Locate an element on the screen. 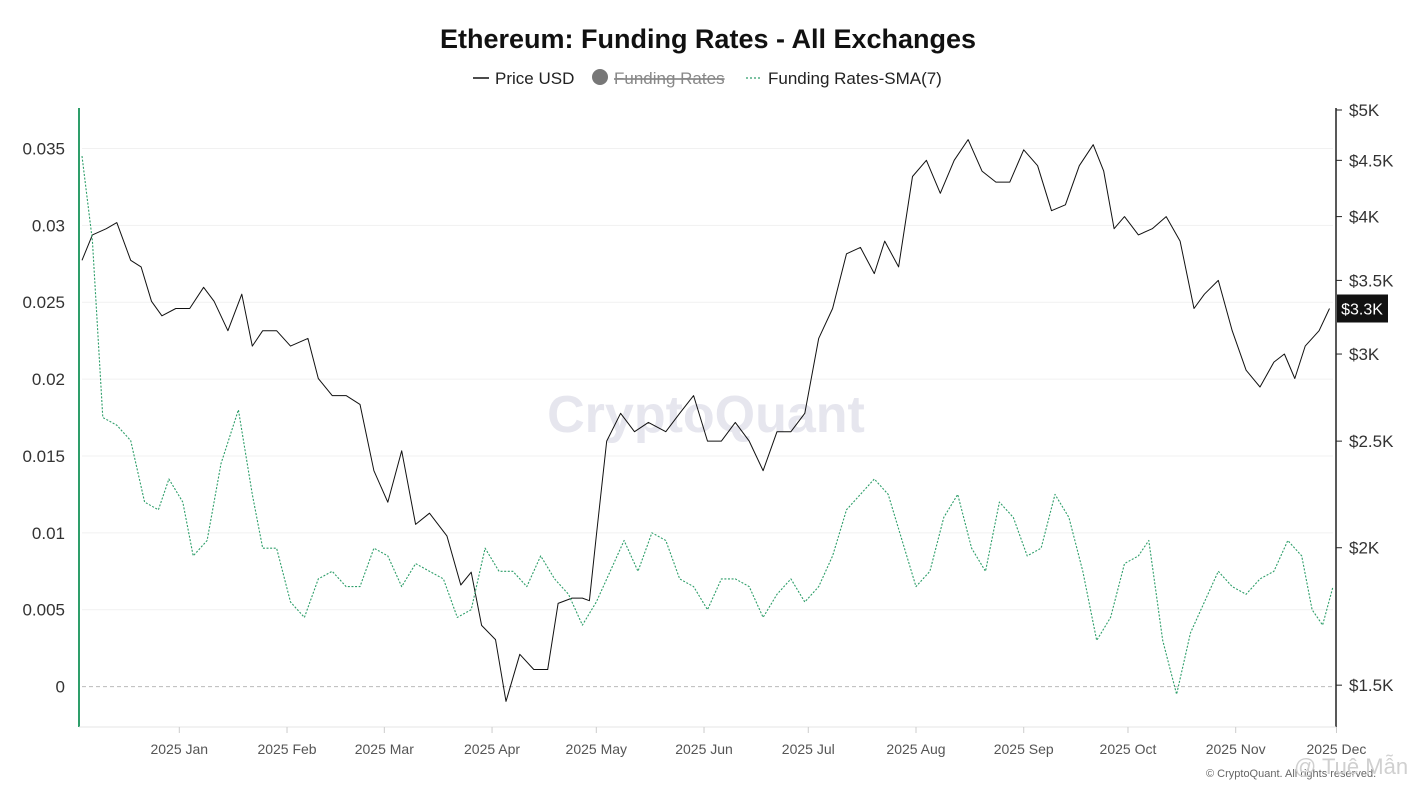 The width and height of the screenshot is (1415, 792). legend-item-funding-rates: Funding Rates is located at coordinates (658, 78).